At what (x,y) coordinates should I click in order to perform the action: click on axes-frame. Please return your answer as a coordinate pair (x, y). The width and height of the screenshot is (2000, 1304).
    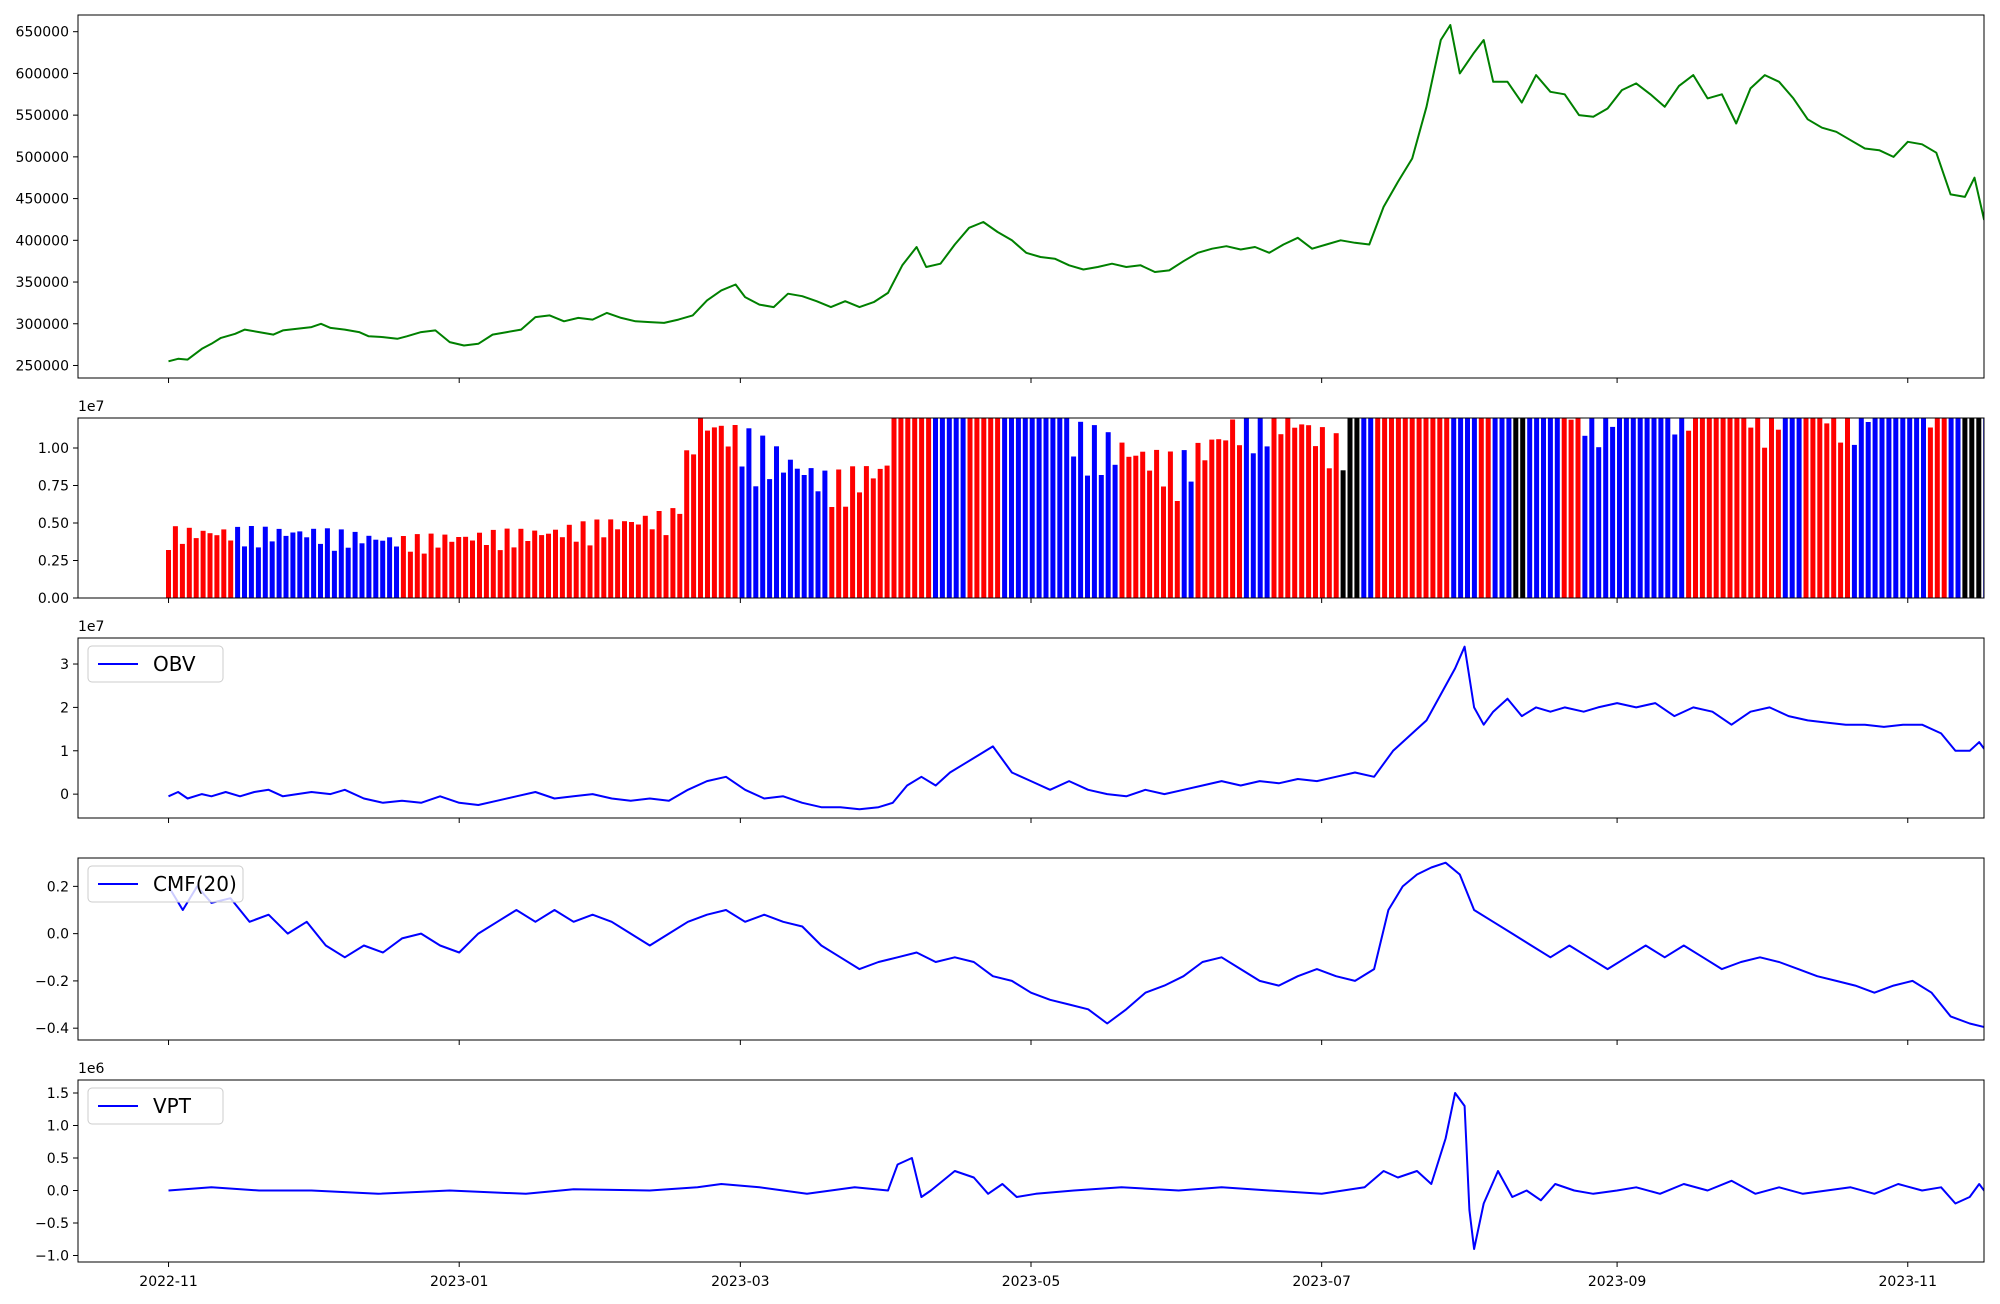
    Looking at the image, I should click on (1031, 949).